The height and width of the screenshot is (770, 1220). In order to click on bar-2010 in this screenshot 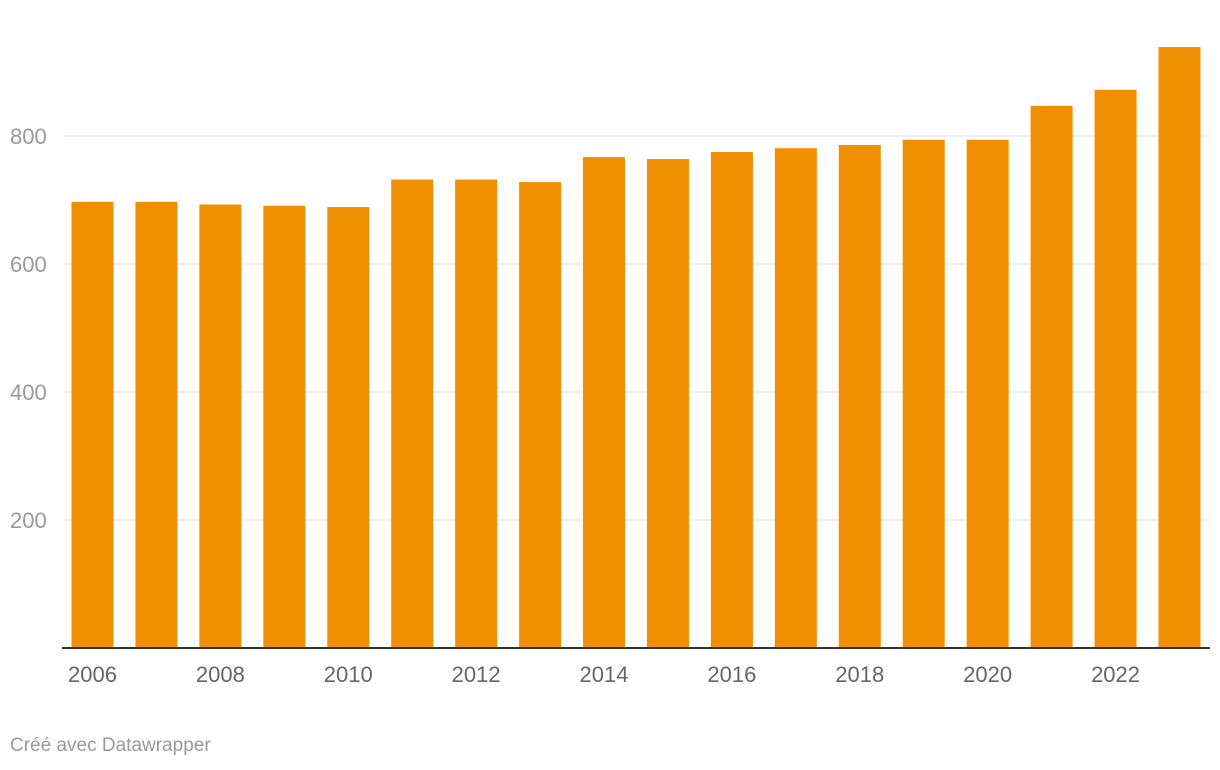, I will do `click(348, 428)`.